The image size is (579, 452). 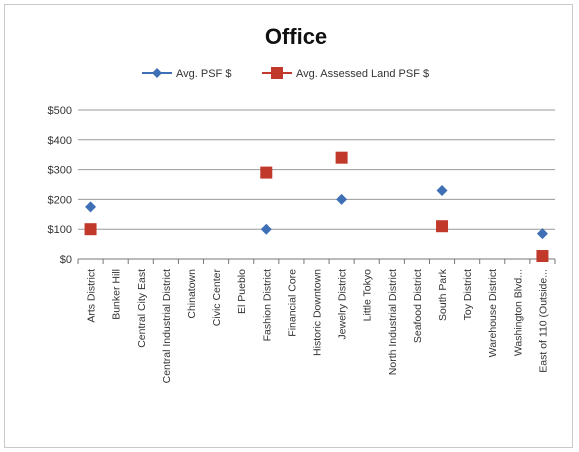 I want to click on x-tick-label: Toy District, so click(x=468, y=294).